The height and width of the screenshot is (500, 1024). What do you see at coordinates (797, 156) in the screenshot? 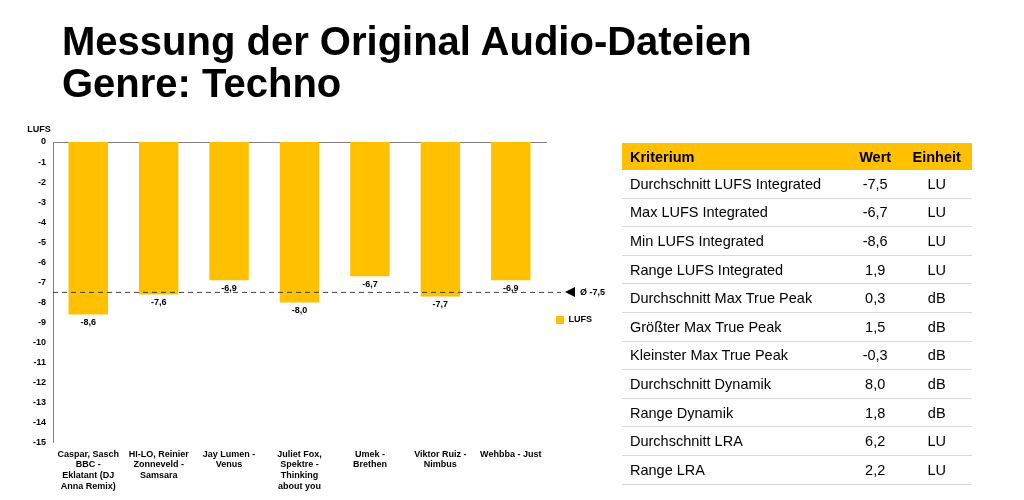
I see `table-header: Kriterium Wert Einheit` at bounding box center [797, 156].